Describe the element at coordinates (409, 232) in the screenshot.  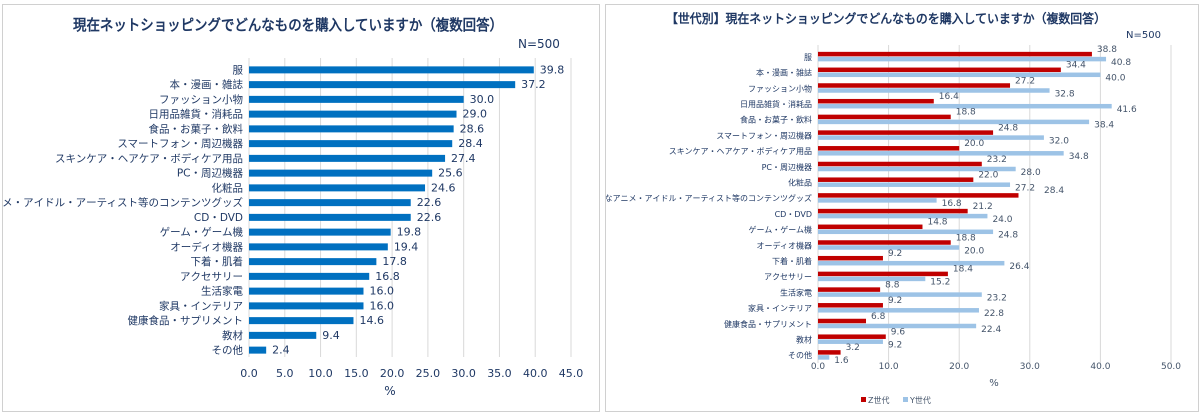
I see `data-label: 19.8` at that location.